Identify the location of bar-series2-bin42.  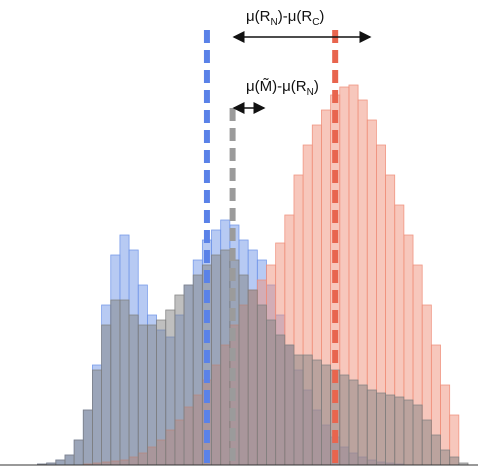
(399, 431).